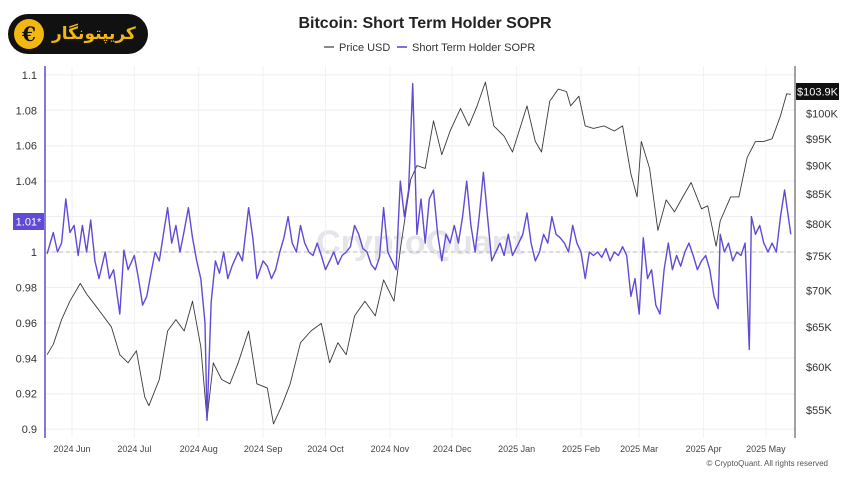  Describe the element at coordinates (819, 225) in the screenshot. I see `right-tick-label: $80K` at that location.